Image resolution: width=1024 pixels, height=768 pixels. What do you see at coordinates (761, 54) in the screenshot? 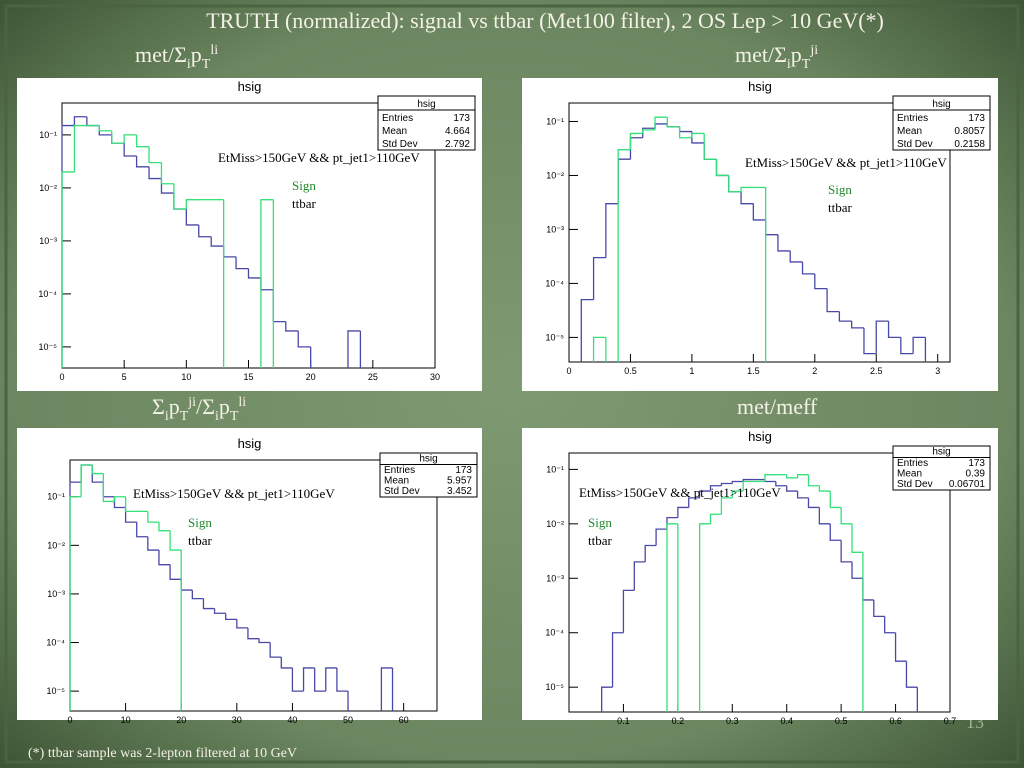
I see `caption-text: met/Σ` at bounding box center [761, 54].